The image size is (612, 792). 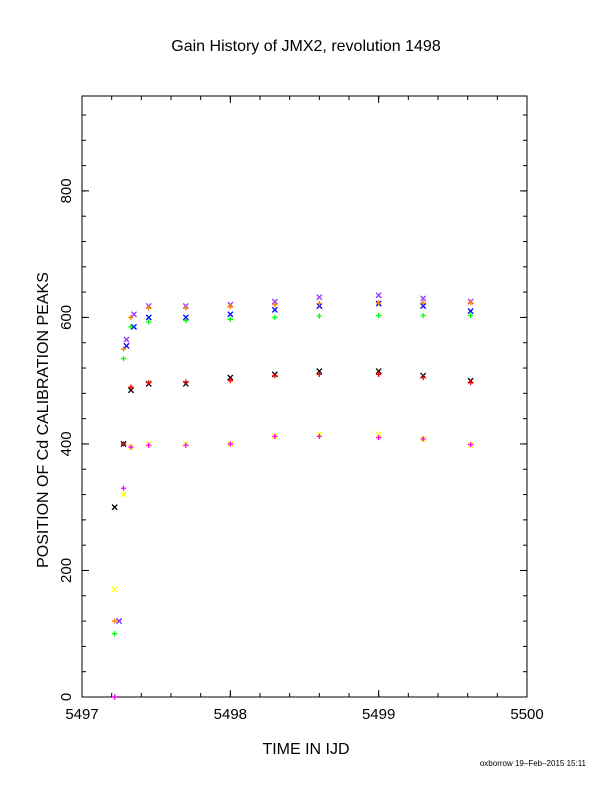 I want to click on y-tick-label: 0, so click(x=66, y=697).